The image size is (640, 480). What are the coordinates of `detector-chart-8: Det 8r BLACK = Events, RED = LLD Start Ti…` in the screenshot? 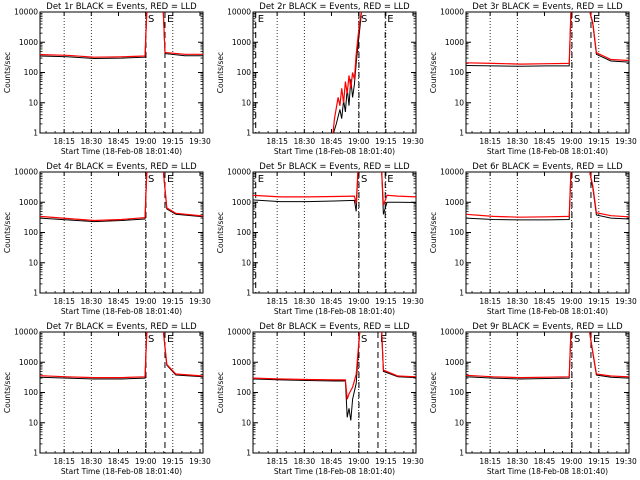 It's located at (320, 399).